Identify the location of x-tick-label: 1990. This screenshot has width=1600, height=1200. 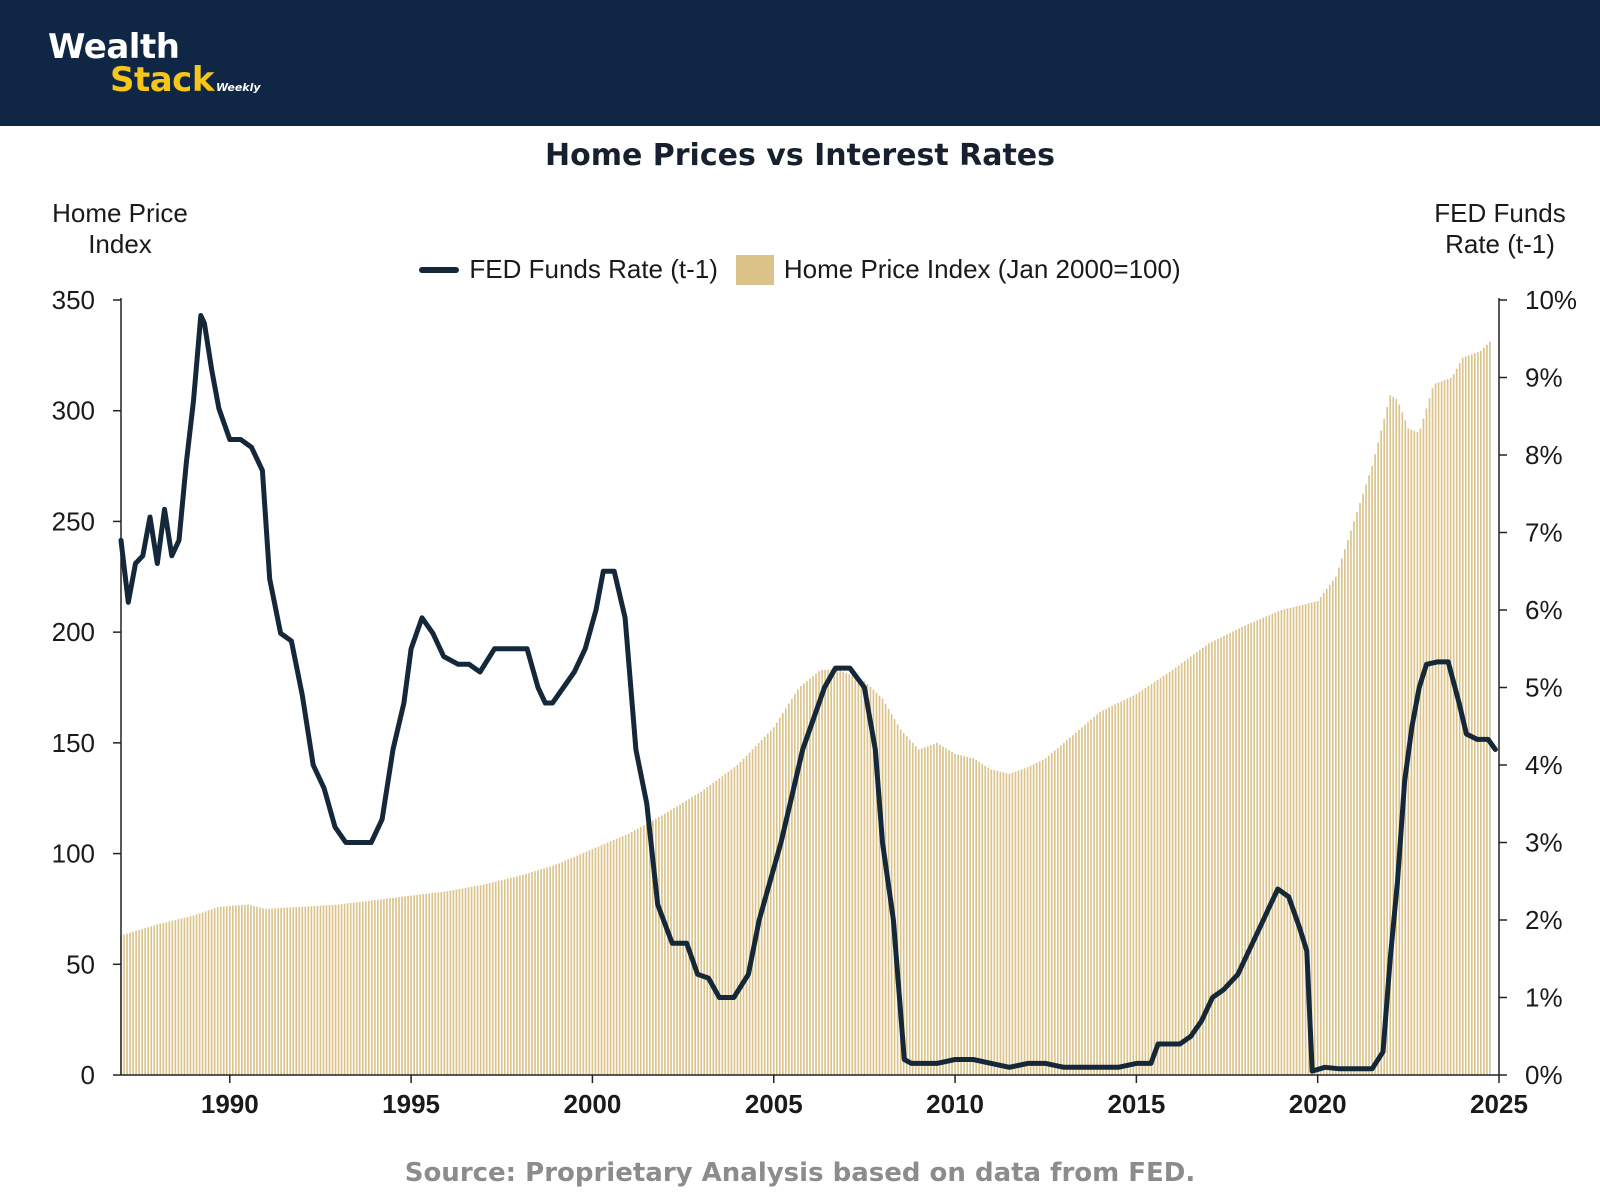
(230, 1104).